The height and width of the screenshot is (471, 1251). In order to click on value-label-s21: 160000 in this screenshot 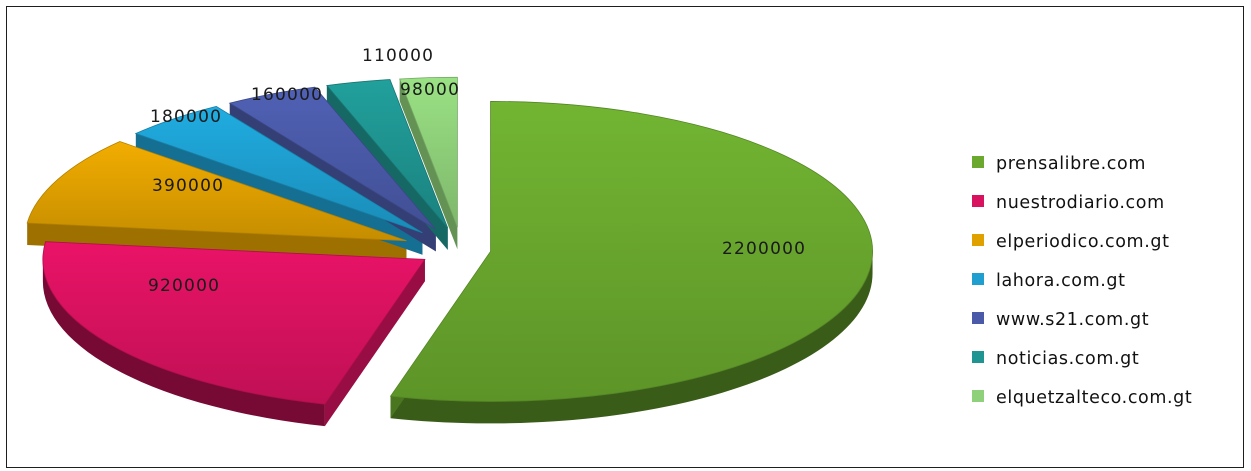, I will do `click(287, 95)`.